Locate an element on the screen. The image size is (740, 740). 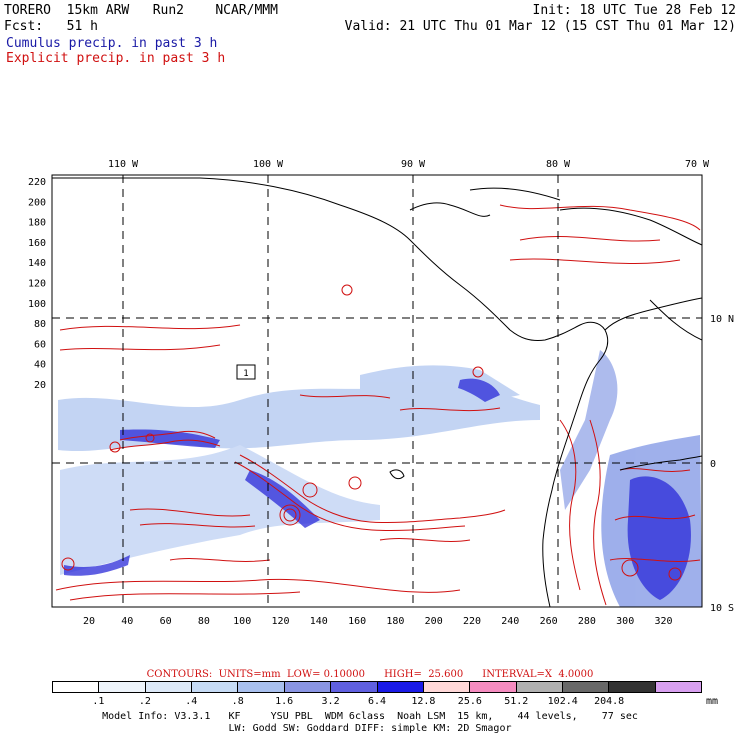
inset-box-label: 1 is located at coordinates (245, 374).